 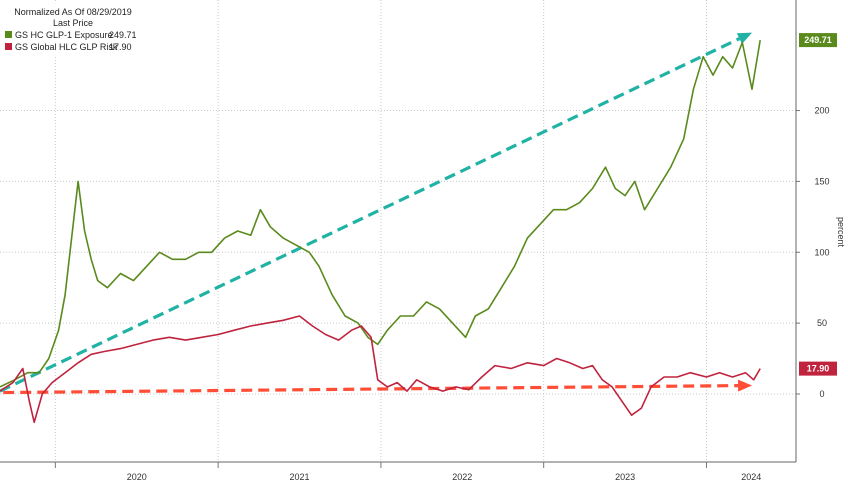 I want to click on legend-swatch-glp-risk, so click(x=8, y=46).